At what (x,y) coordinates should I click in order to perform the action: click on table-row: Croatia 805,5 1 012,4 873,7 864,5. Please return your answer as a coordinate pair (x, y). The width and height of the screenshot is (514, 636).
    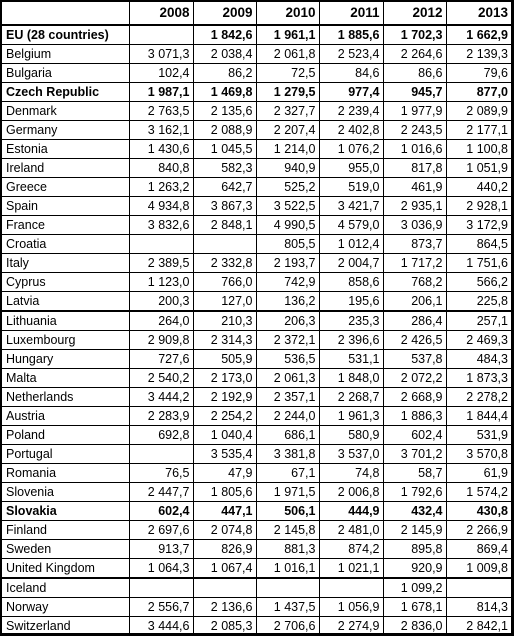
    Looking at the image, I should click on (256, 244).